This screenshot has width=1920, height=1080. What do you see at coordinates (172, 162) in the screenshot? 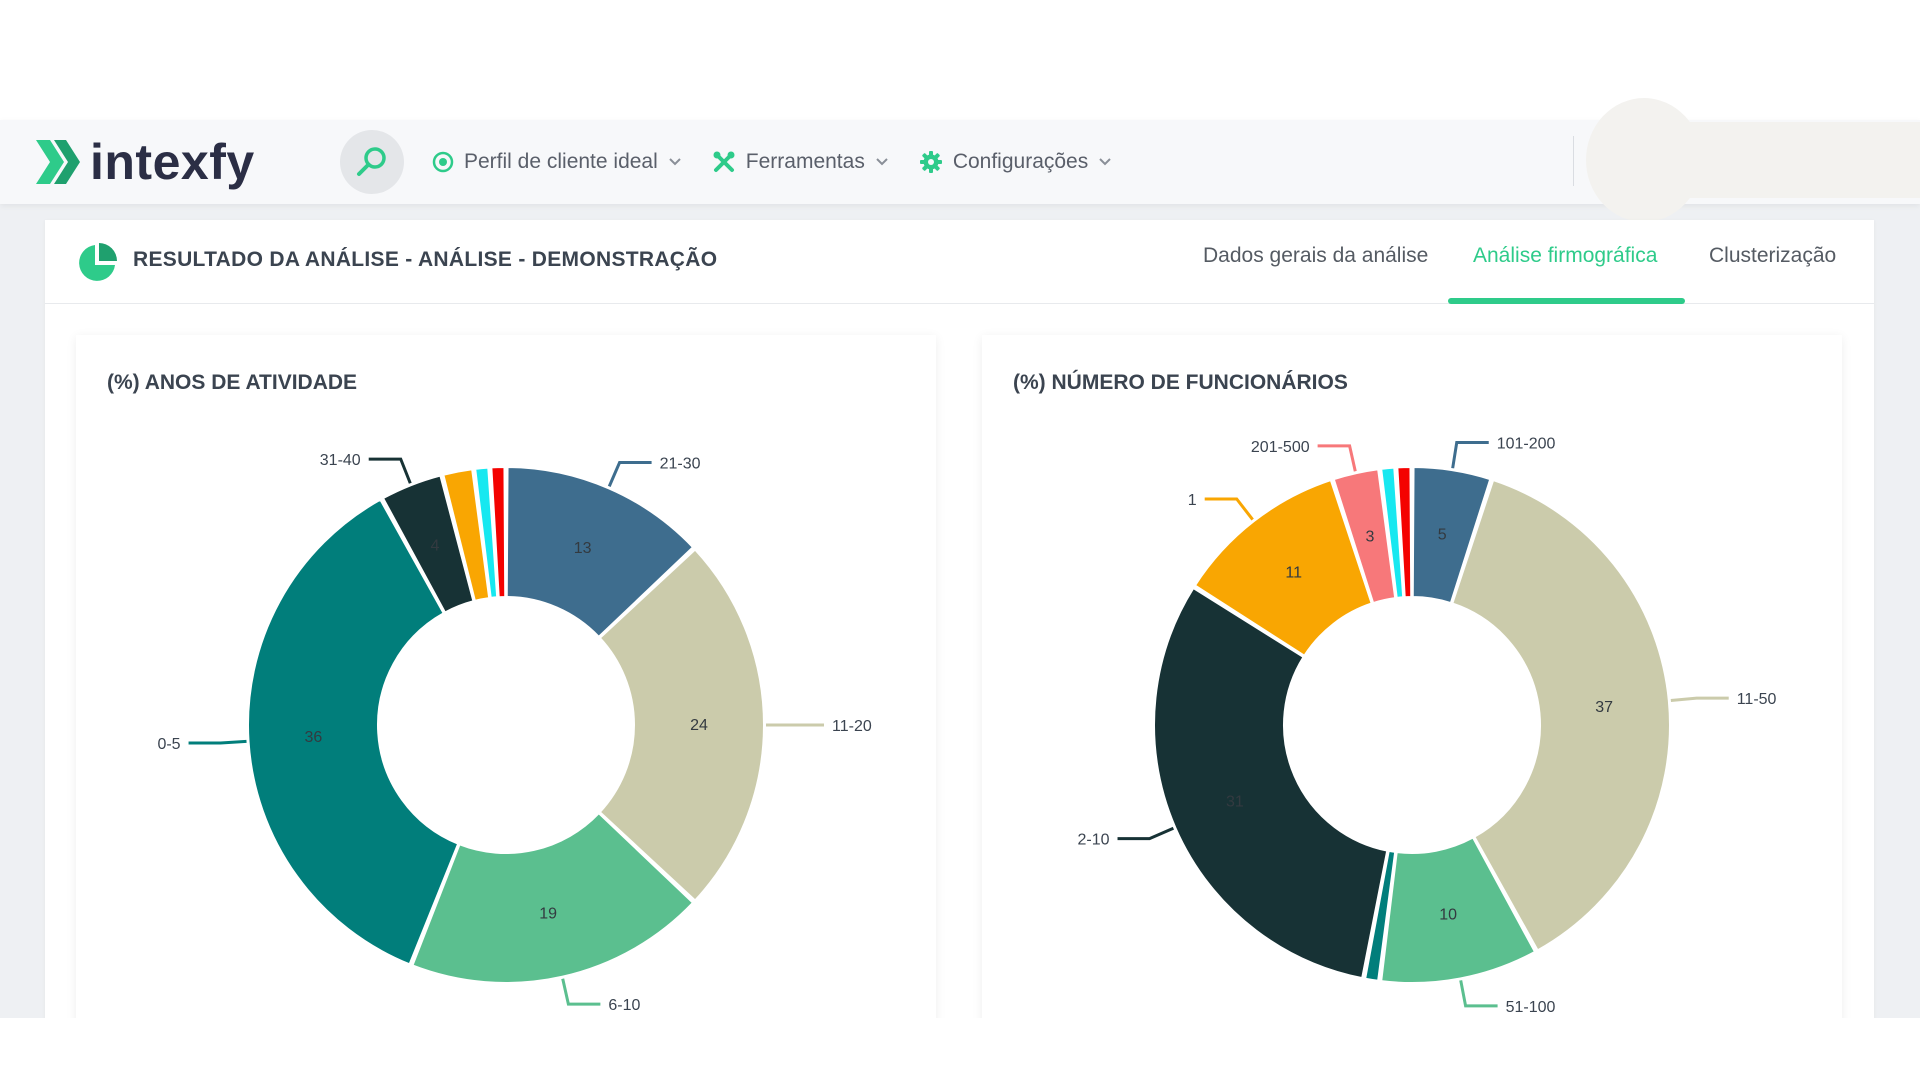
I see `logo-text: intexfy` at bounding box center [172, 162].